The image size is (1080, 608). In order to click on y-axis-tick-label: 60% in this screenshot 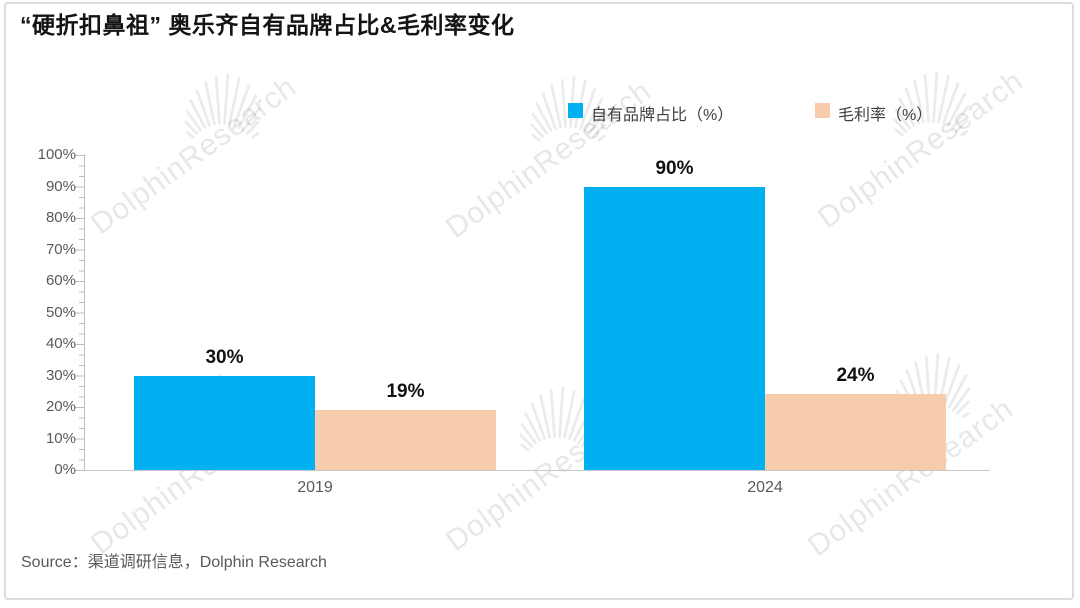, I will do `click(60, 280)`.